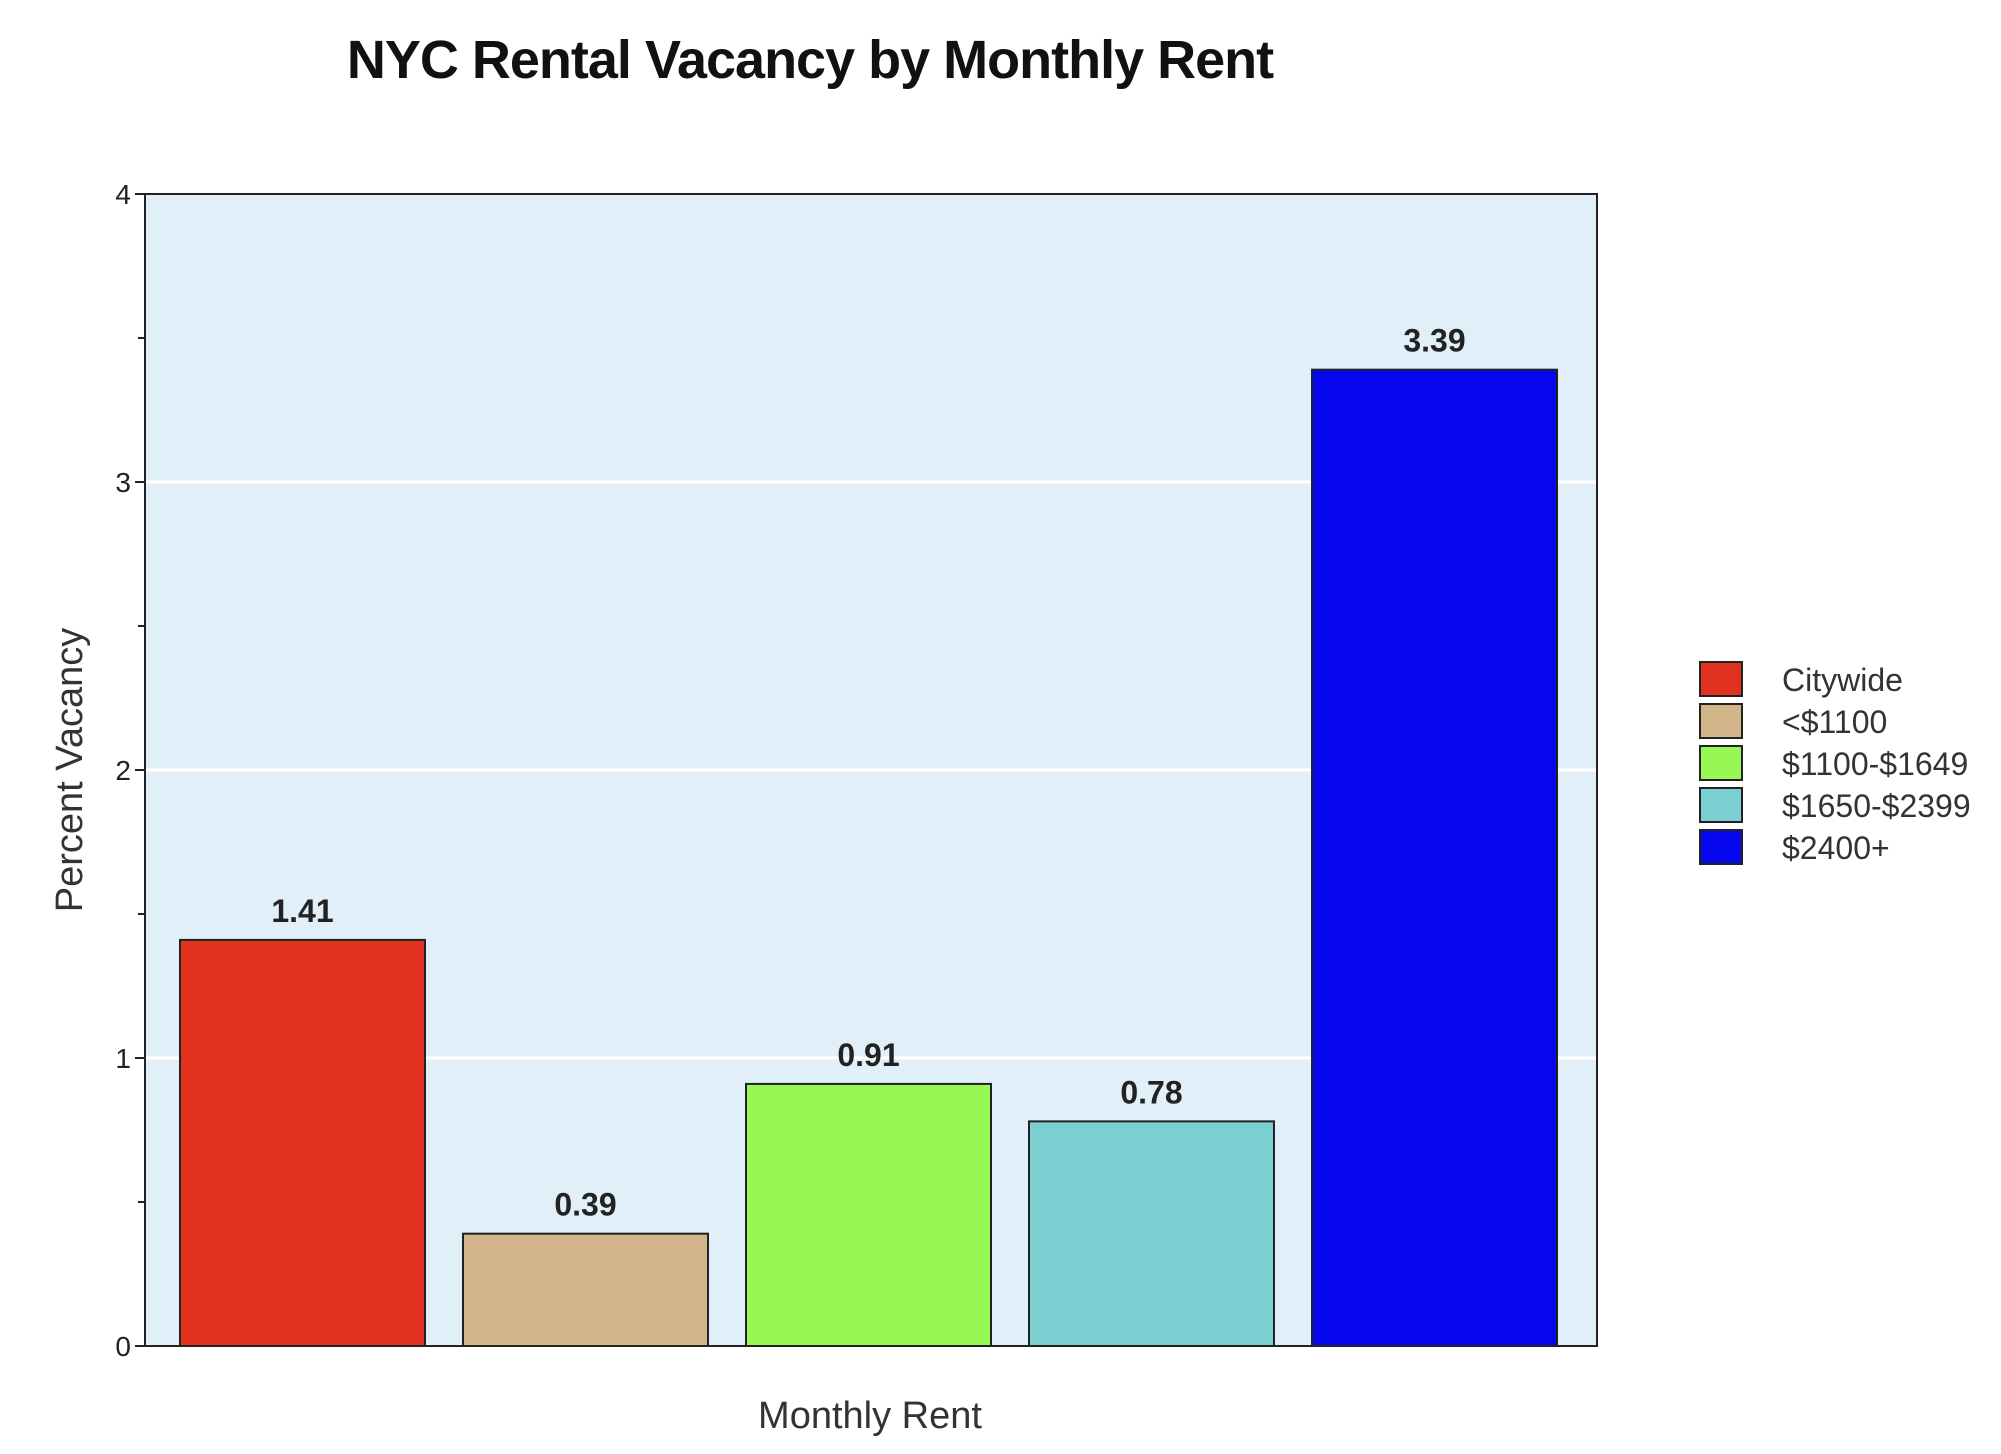  I want to click on y-axis: 0 1 2 3 4, so click(130, 770).